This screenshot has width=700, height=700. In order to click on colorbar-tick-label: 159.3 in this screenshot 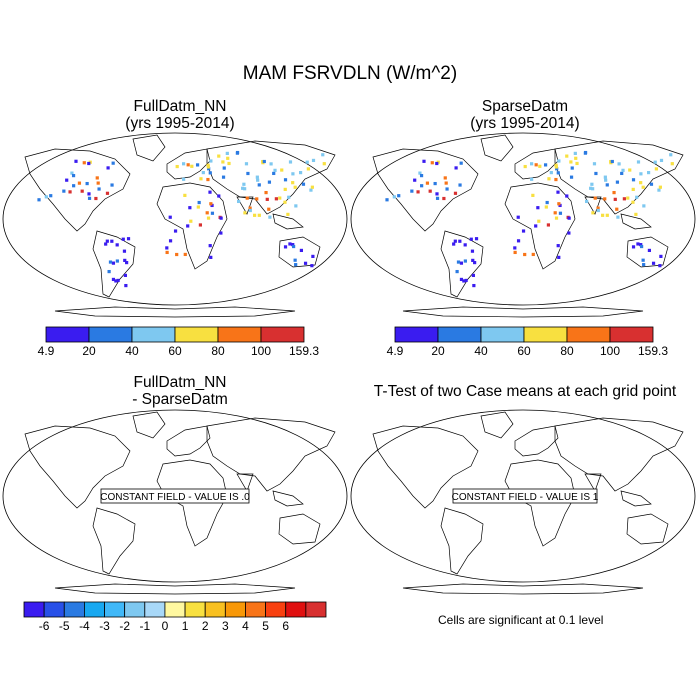, I will do `click(653, 351)`.